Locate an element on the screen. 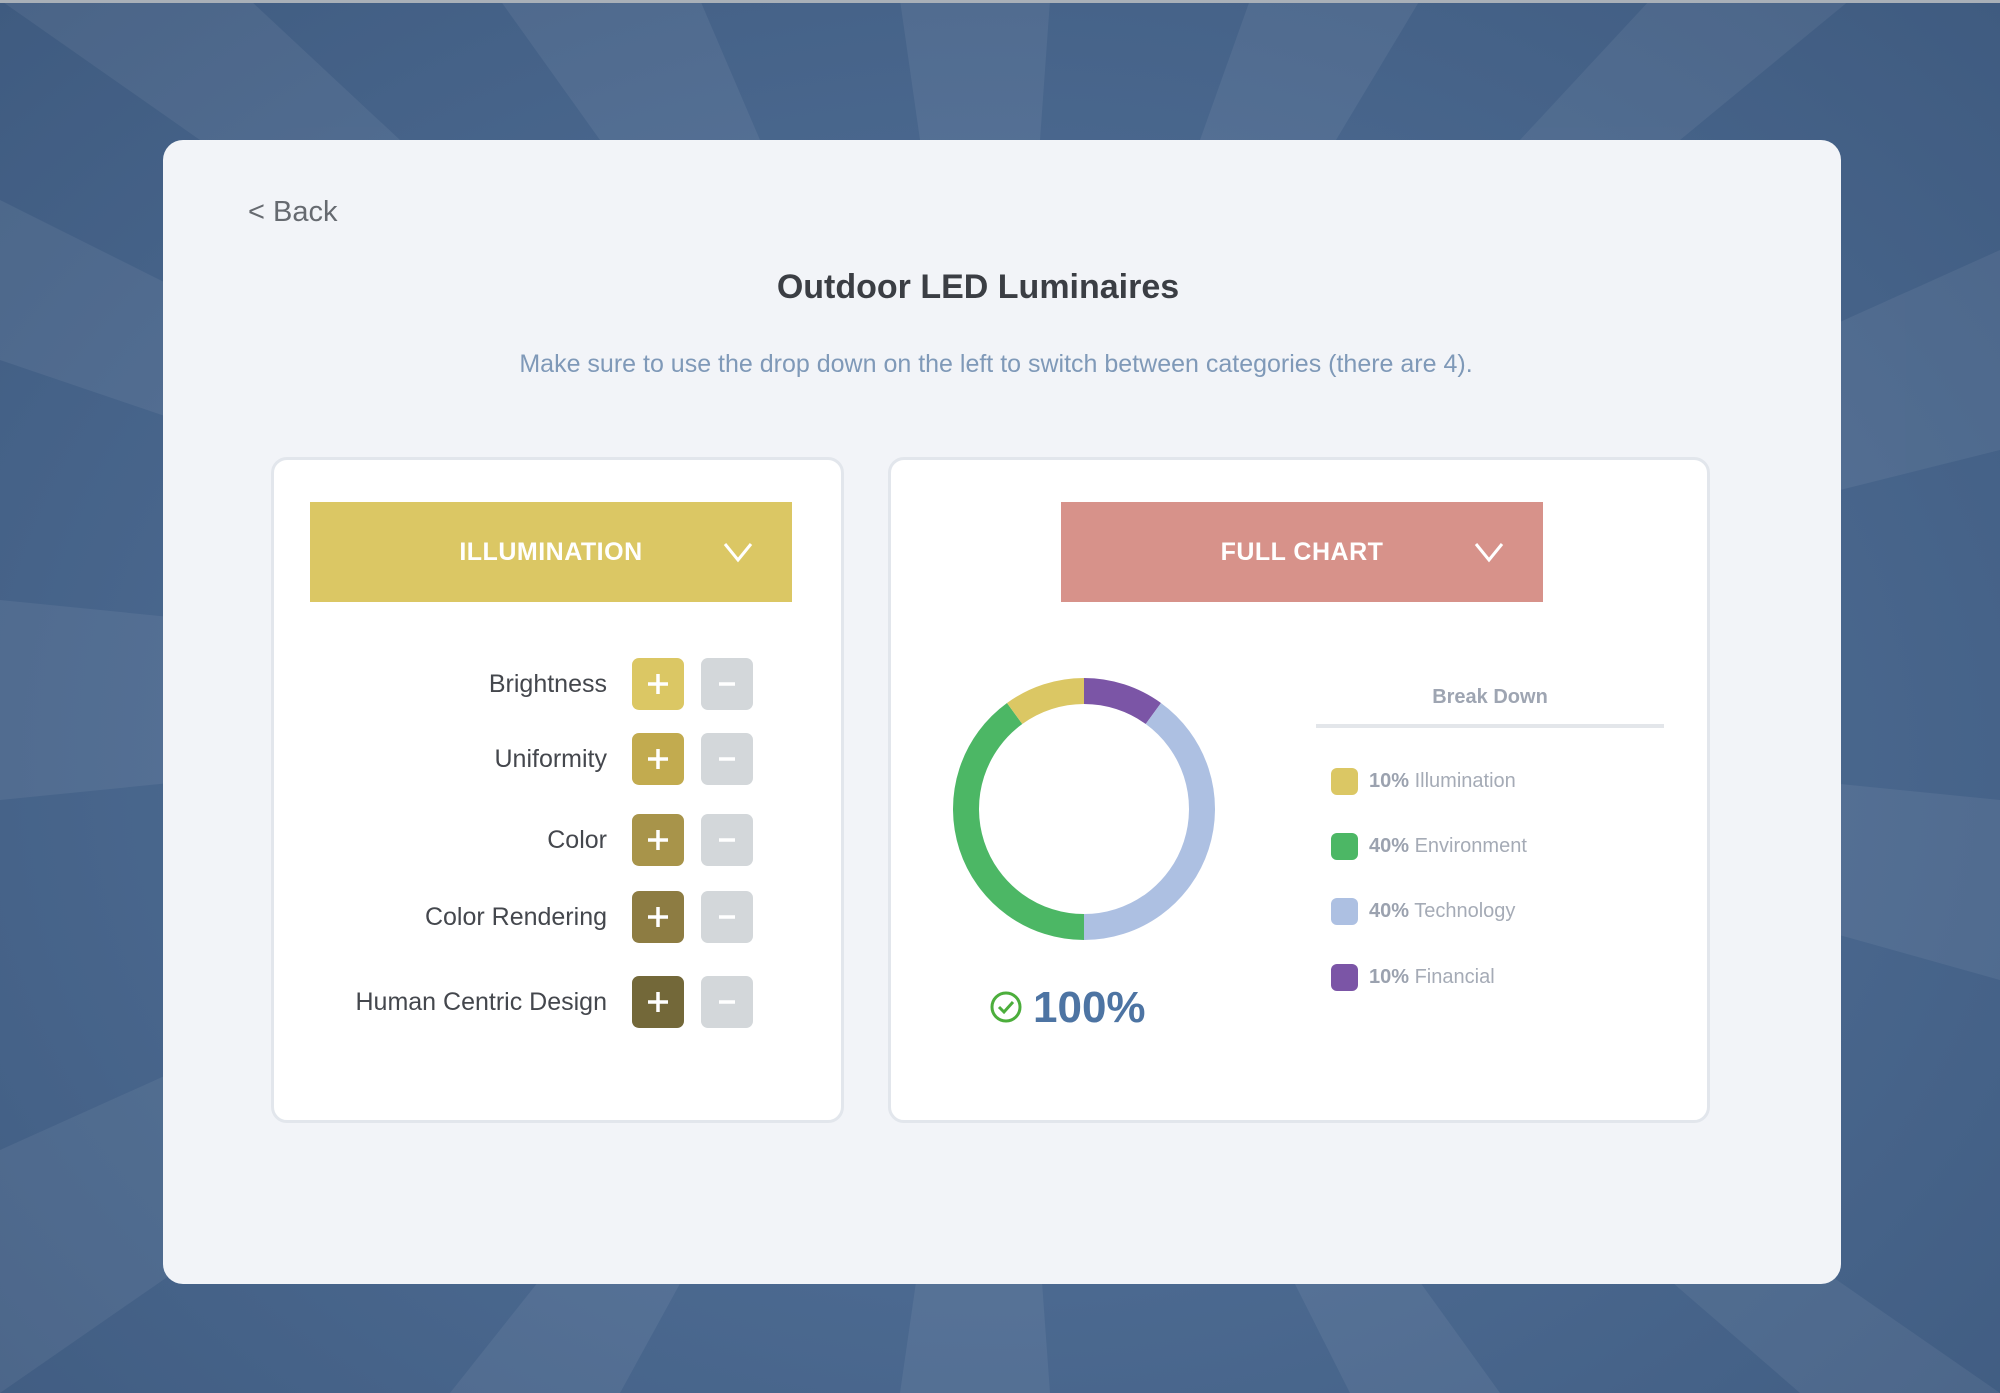 This screenshot has height=1393, width=2000. total-percent-value: 100% is located at coordinates (1089, 1007).